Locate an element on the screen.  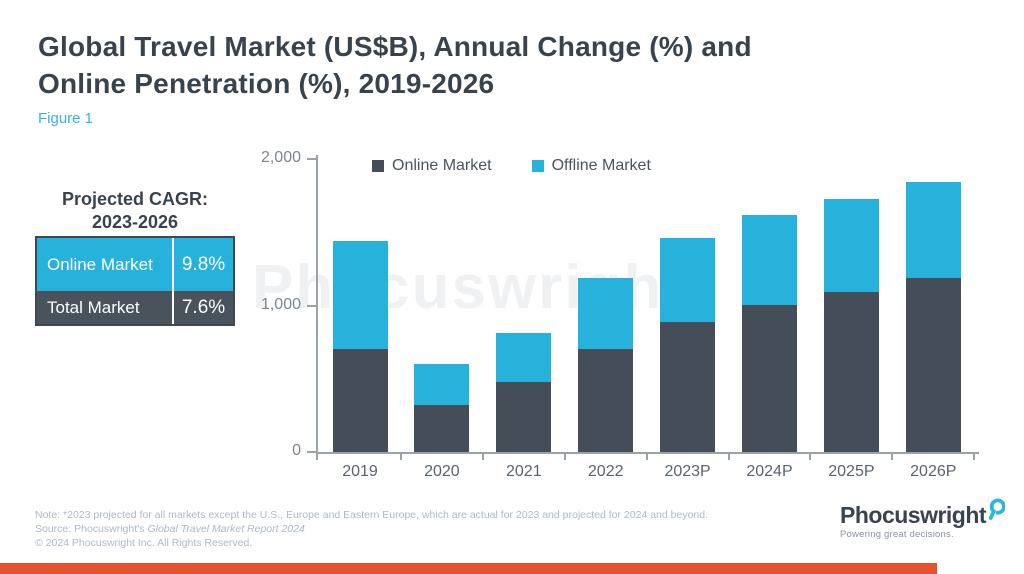
bar-segment-2024p-offline is located at coordinates (769, 260).